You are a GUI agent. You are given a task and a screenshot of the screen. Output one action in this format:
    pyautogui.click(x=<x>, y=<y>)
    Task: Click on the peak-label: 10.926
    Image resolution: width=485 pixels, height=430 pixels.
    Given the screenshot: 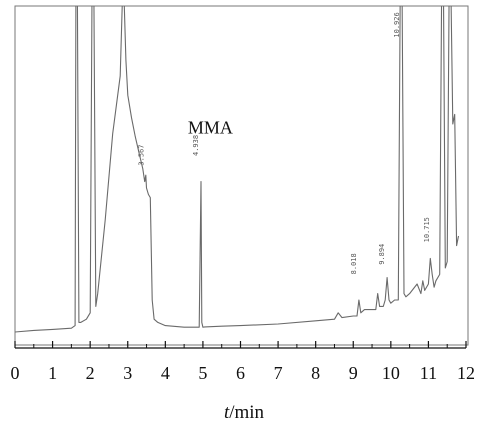 What is the action you would take?
    pyautogui.click(x=397, y=24)
    